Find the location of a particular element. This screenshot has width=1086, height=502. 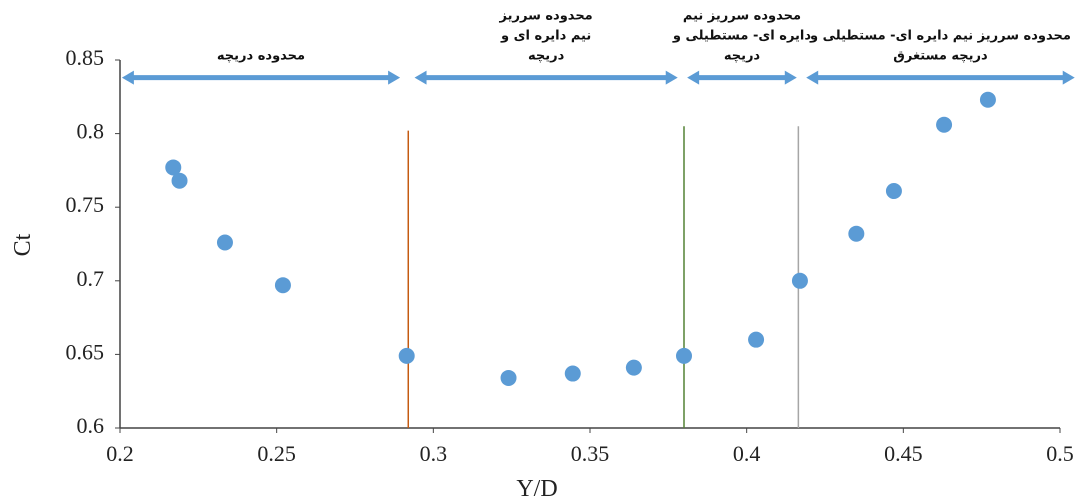

region-label: محدوده دریچه is located at coordinates (261, 56).